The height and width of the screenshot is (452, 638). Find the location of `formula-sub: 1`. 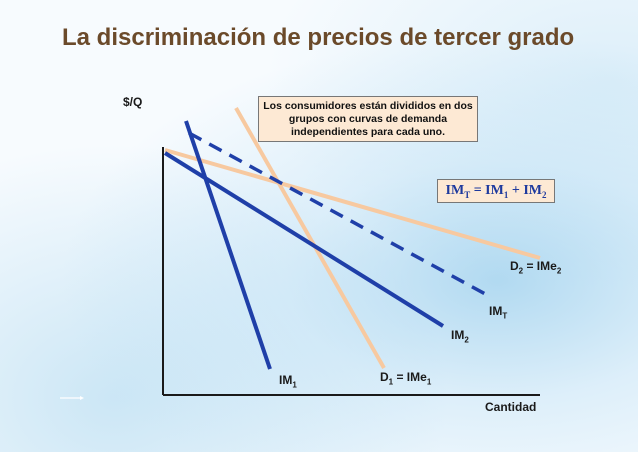

formula-sub: 1 is located at coordinates (506, 194).